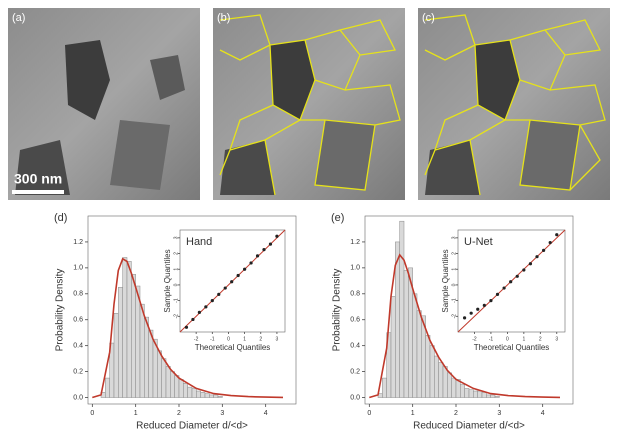  What do you see at coordinates (355, 268) in the screenshot?
I see `y-tick-label: 1.0` at bounding box center [355, 268].